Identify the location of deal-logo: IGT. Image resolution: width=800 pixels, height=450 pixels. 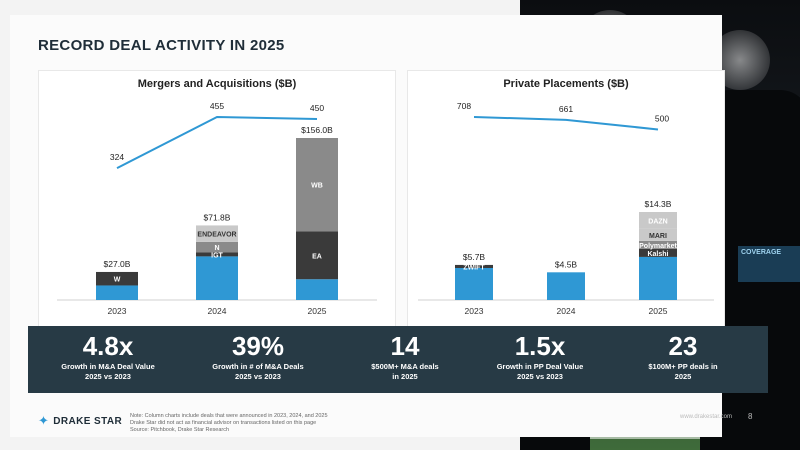
(217, 255).